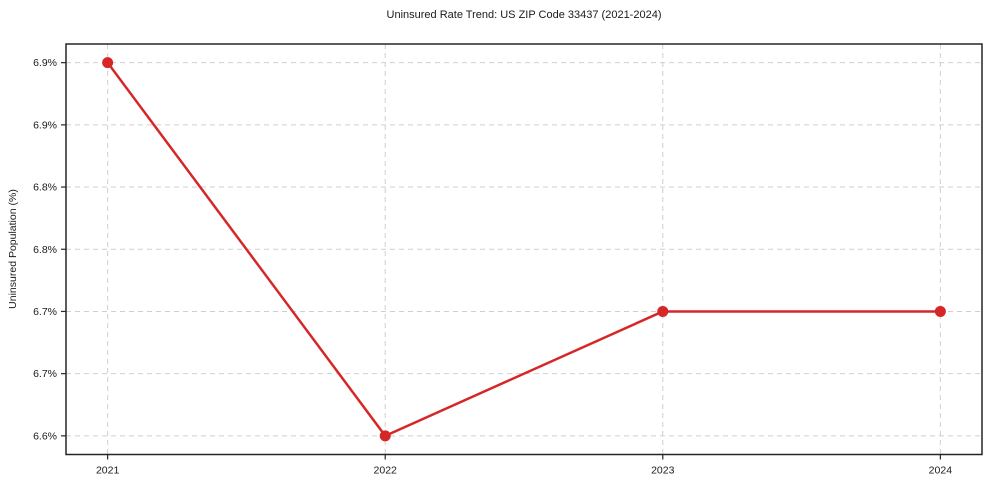 The height and width of the screenshot is (490, 989). I want to click on x-tick-label: 2021, so click(108, 471).